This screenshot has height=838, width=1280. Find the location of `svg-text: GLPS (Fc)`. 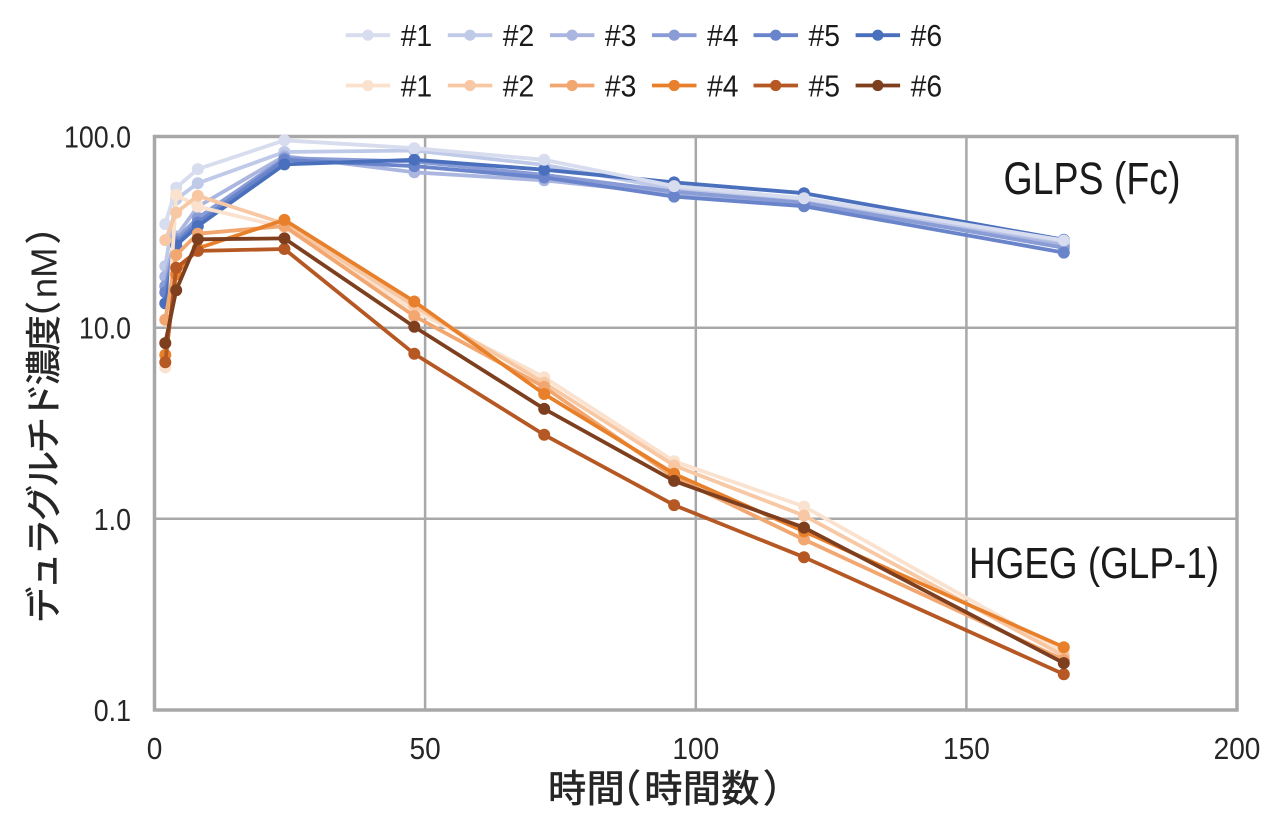

svg-text: GLPS (Fc) is located at coordinates (1092, 178).